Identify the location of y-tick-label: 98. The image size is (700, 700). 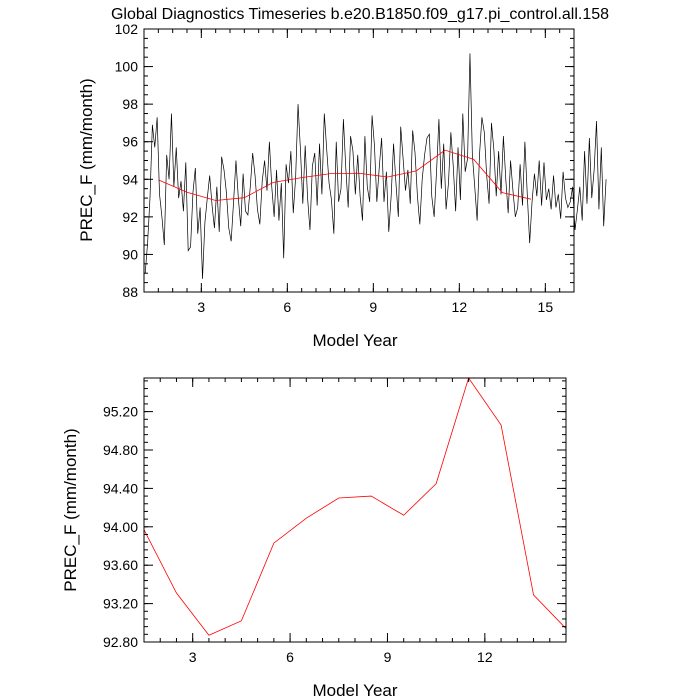
(130, 104).